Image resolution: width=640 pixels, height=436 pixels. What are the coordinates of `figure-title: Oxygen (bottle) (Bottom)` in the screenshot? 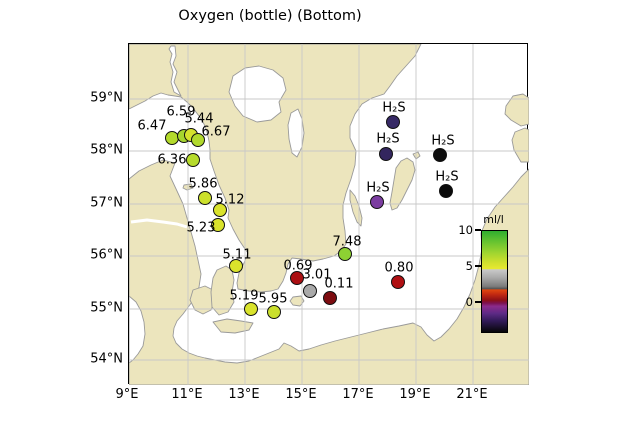 It's located at (270, 16).